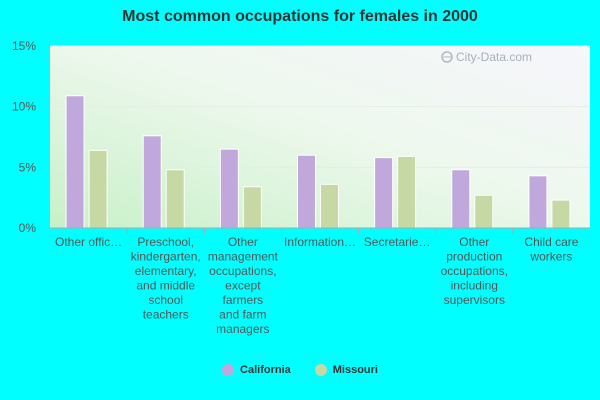  I want to click on watermark: City-Data.com, so click(486, 57).